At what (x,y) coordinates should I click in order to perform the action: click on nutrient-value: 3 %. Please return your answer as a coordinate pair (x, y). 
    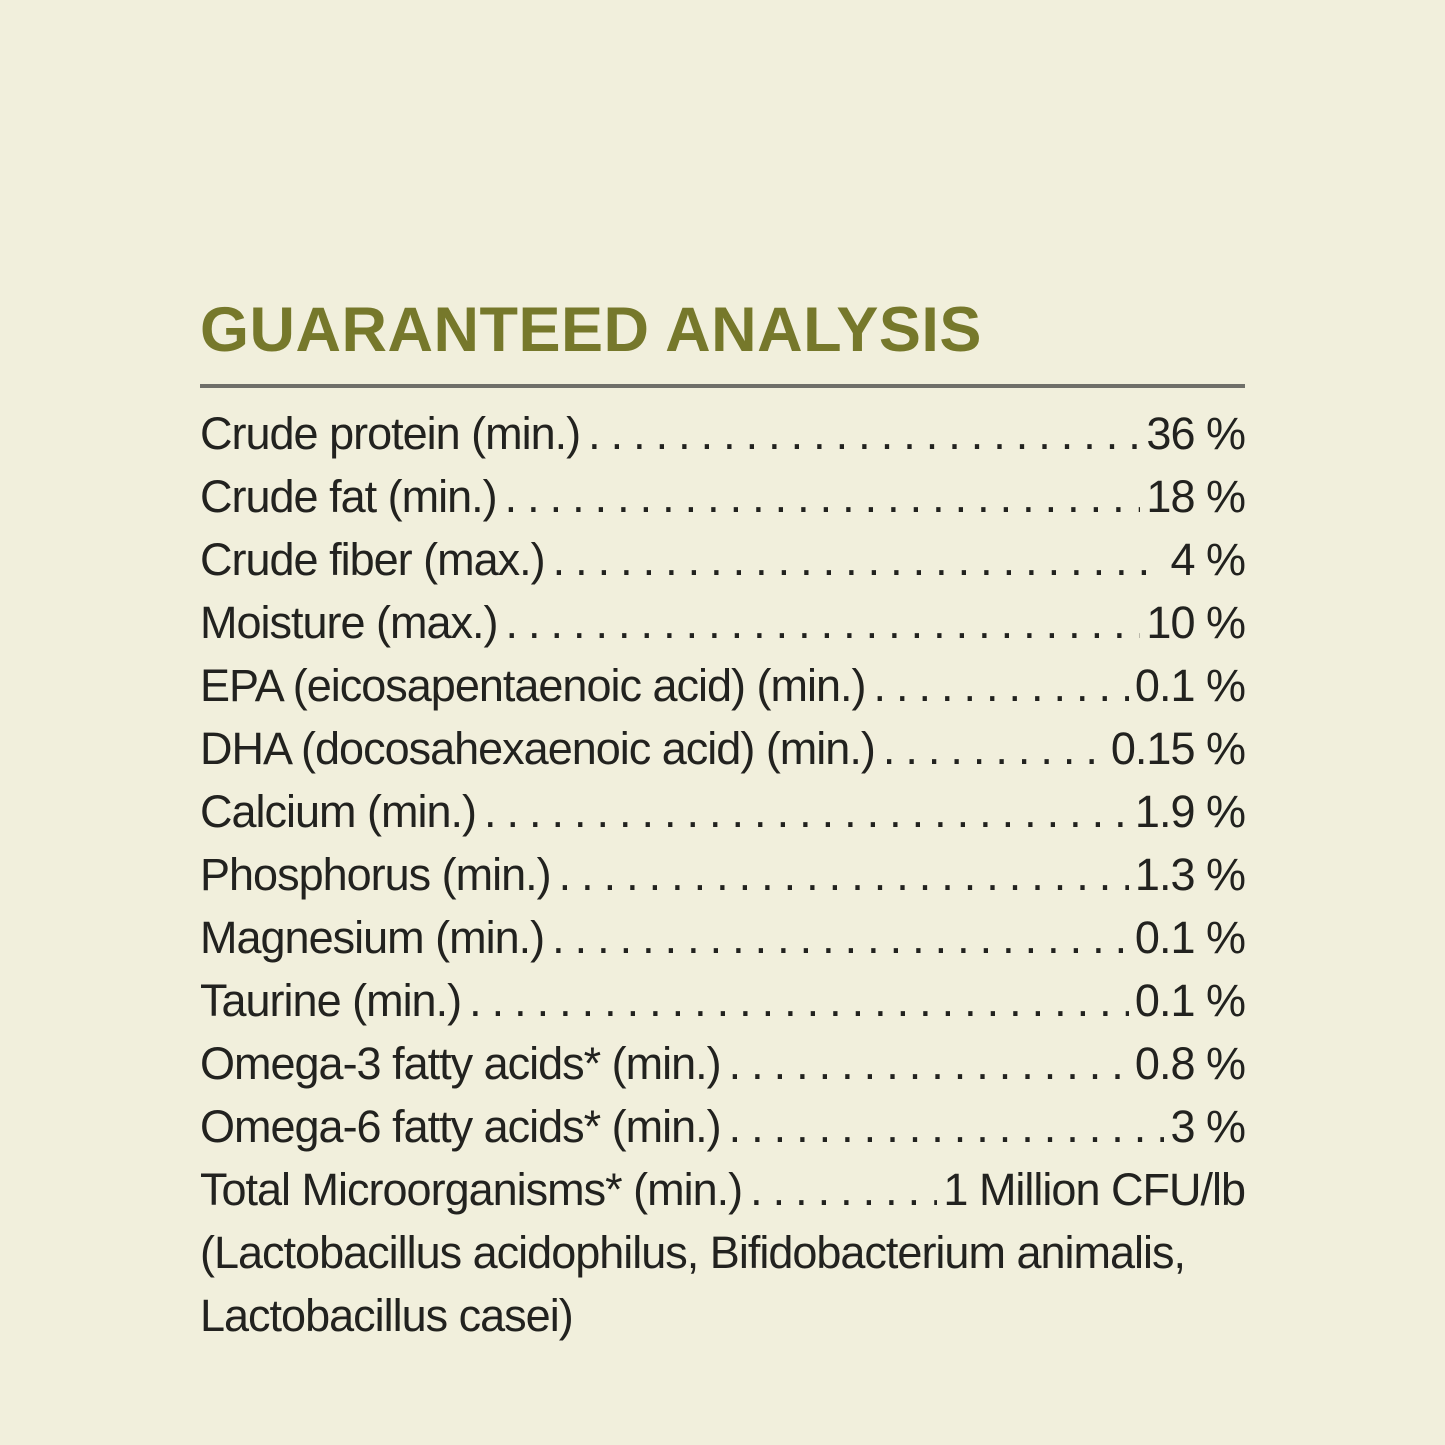
    Looking at the image, I should click on (1208, 1126).